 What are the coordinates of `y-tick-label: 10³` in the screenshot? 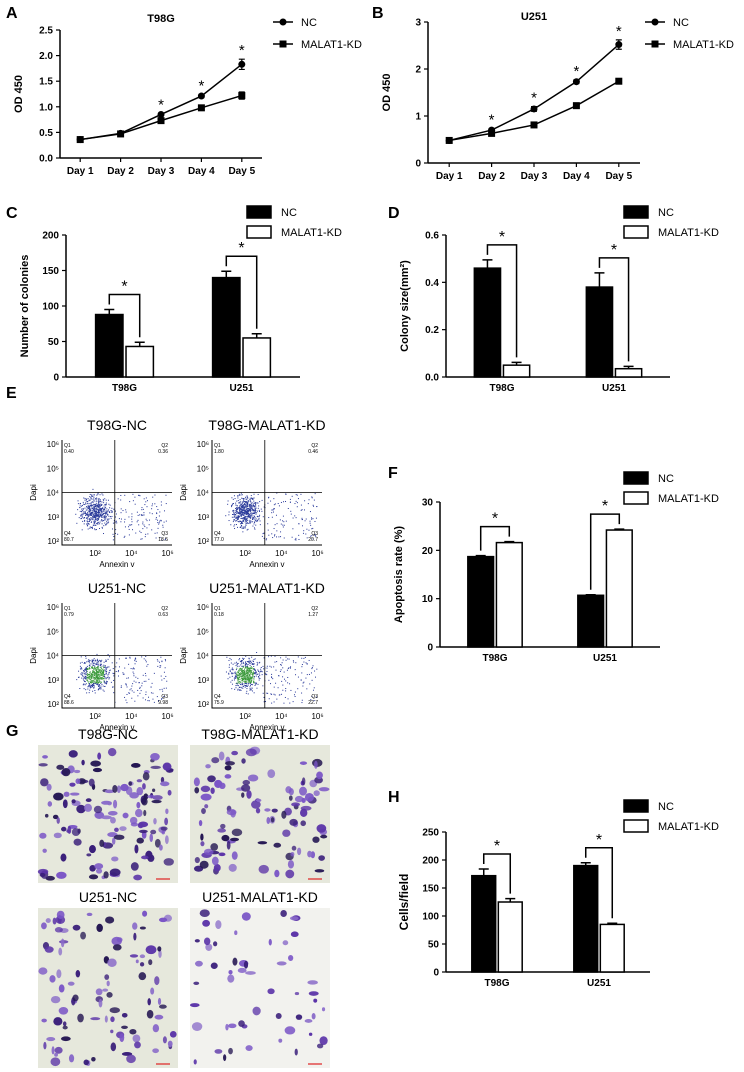 It's located at (53, 517).